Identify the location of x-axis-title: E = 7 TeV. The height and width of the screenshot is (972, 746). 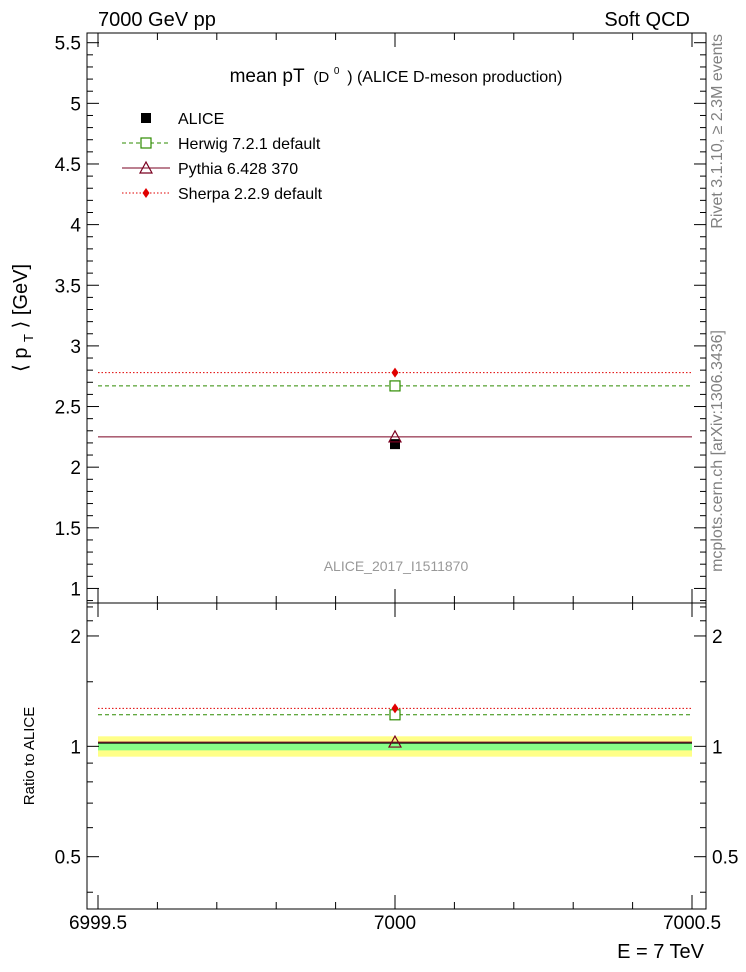
(661, 952).